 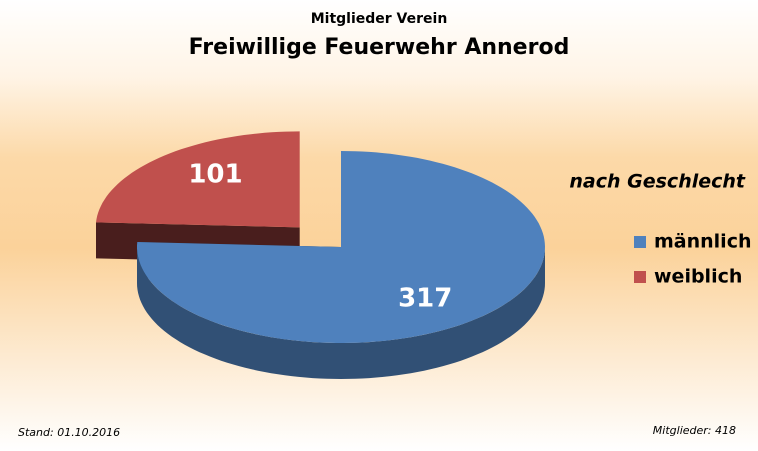 I want to click on slice, so click(x=198, y=179).